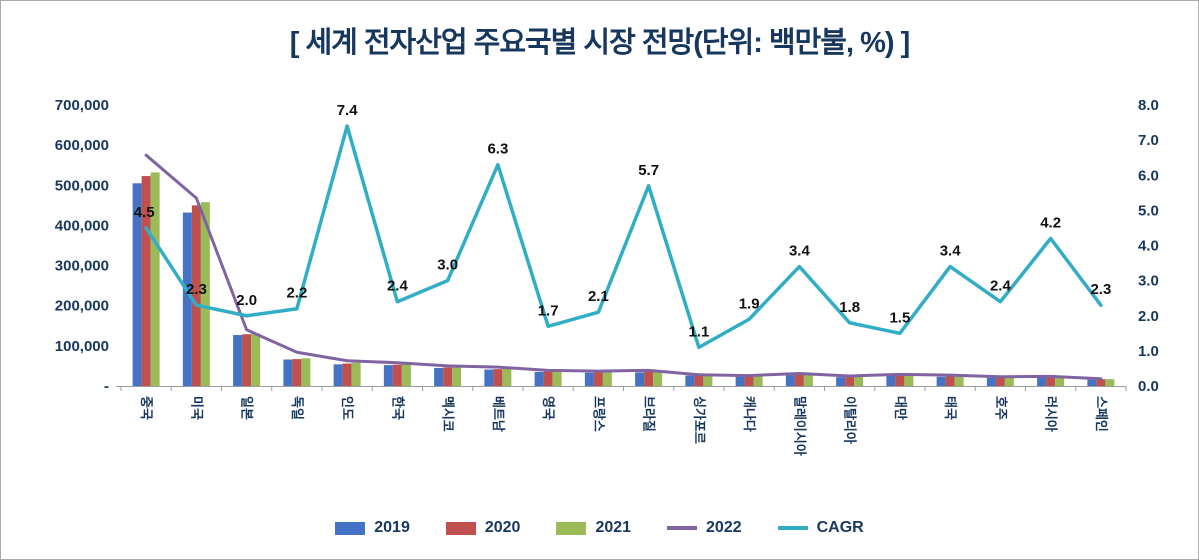 This screenshot has width=1199, height=560. I want to click on legend-item-2019: 2019, so click(372, 528).